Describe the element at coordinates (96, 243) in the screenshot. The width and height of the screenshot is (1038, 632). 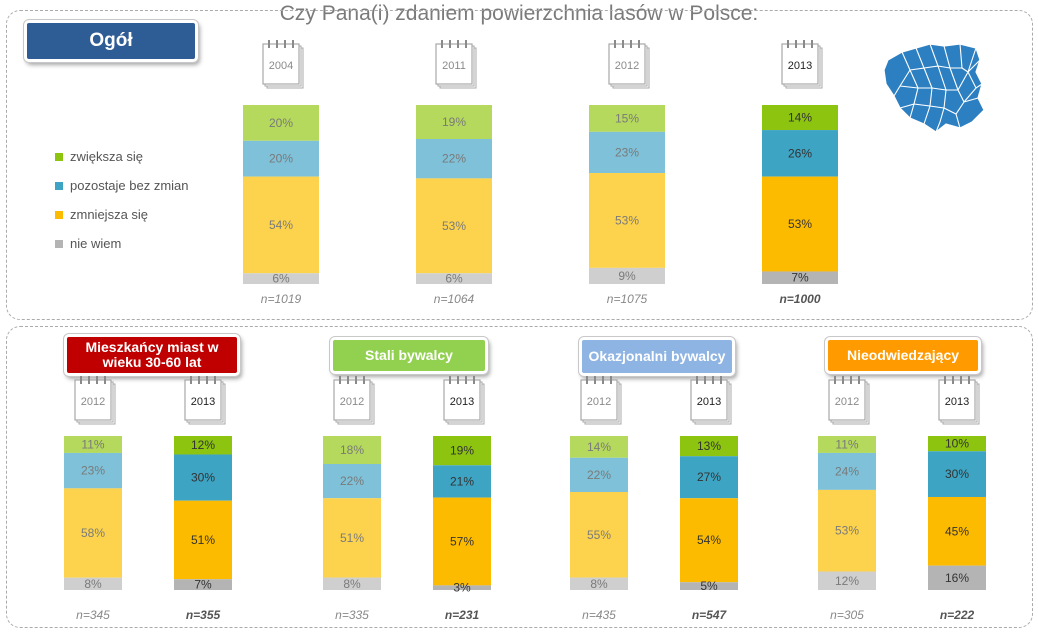
I see `legend-label: nie wiem` at that location.